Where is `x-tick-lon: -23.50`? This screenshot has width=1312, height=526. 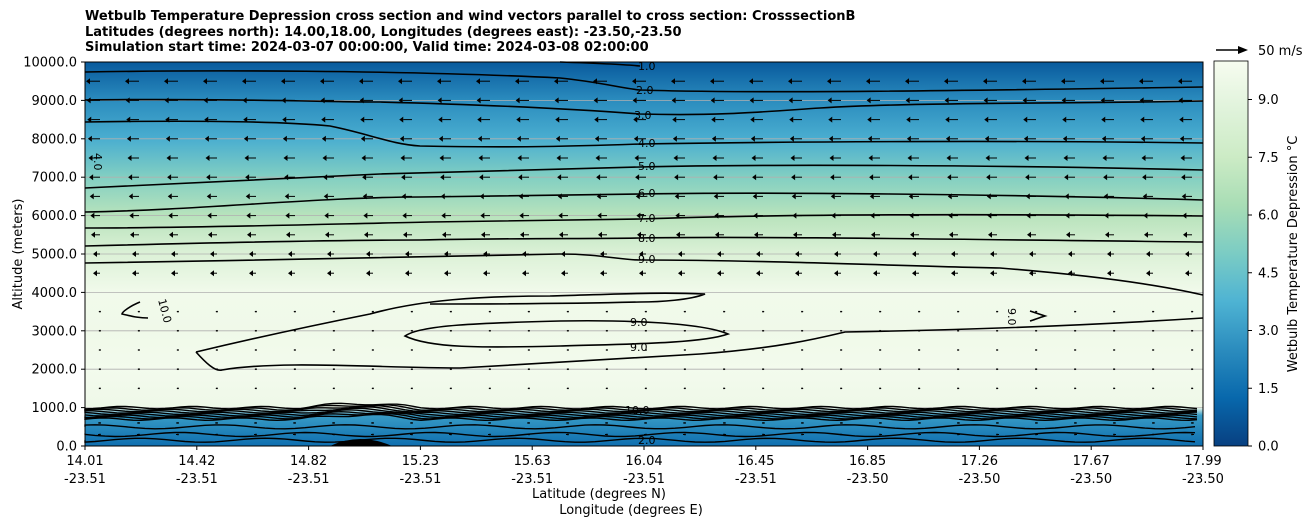
x-tick-lon: -23.50 is located at coordinates (868, 479).